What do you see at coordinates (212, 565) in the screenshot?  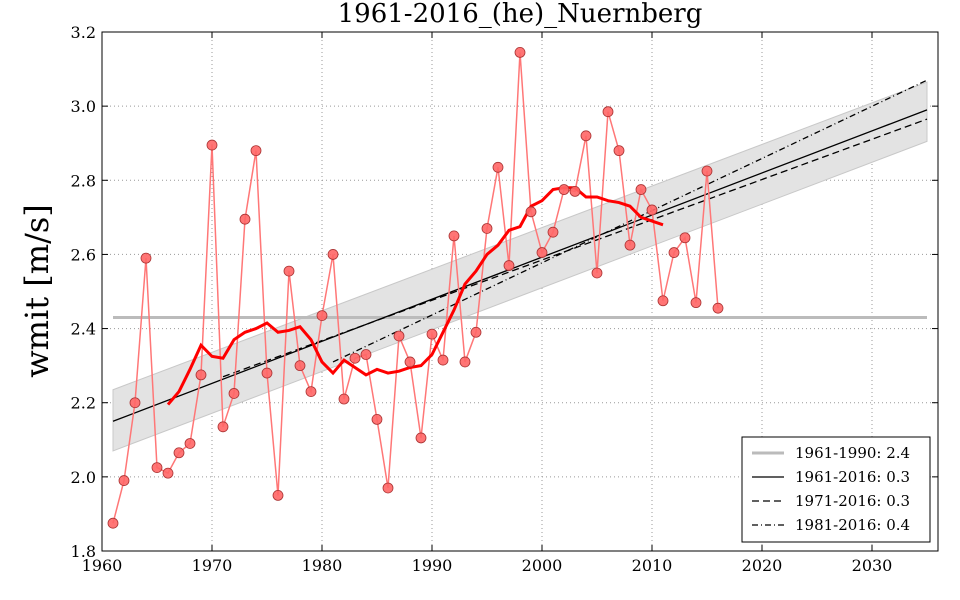 I see `x-tick-label: 1970` at bounding box center [212, 565].